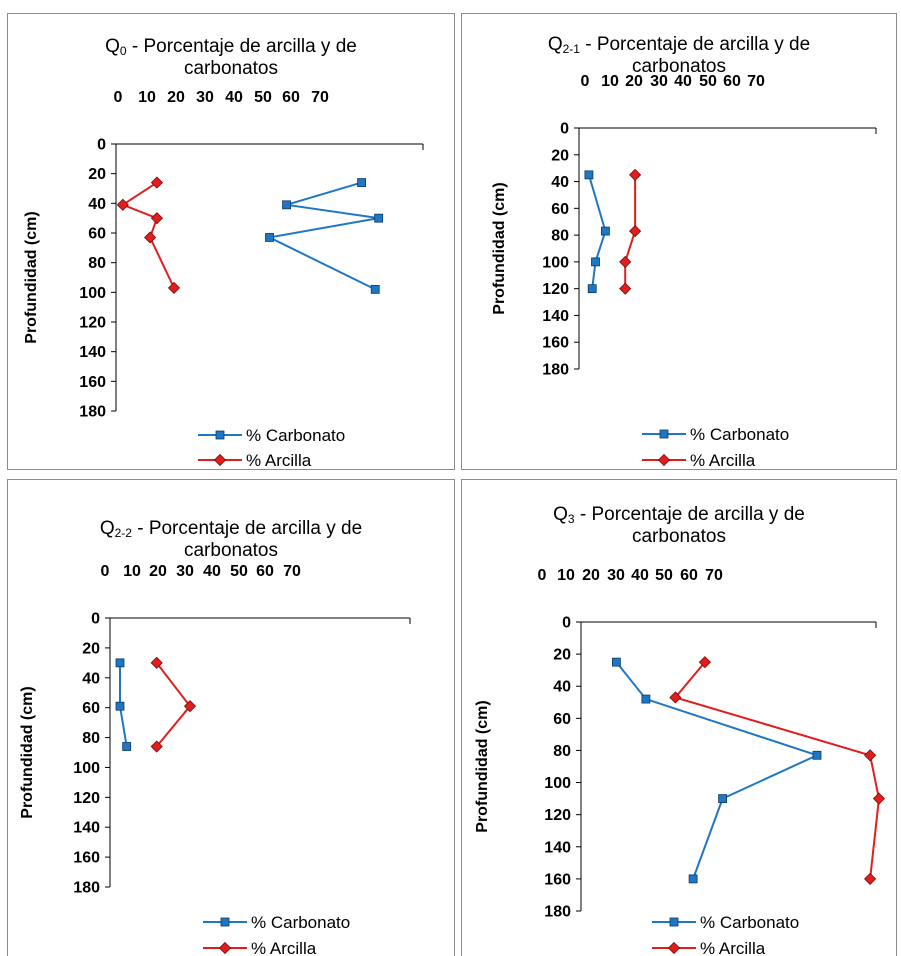  I want to click on x-tick-label: 60, so click(689, 575).